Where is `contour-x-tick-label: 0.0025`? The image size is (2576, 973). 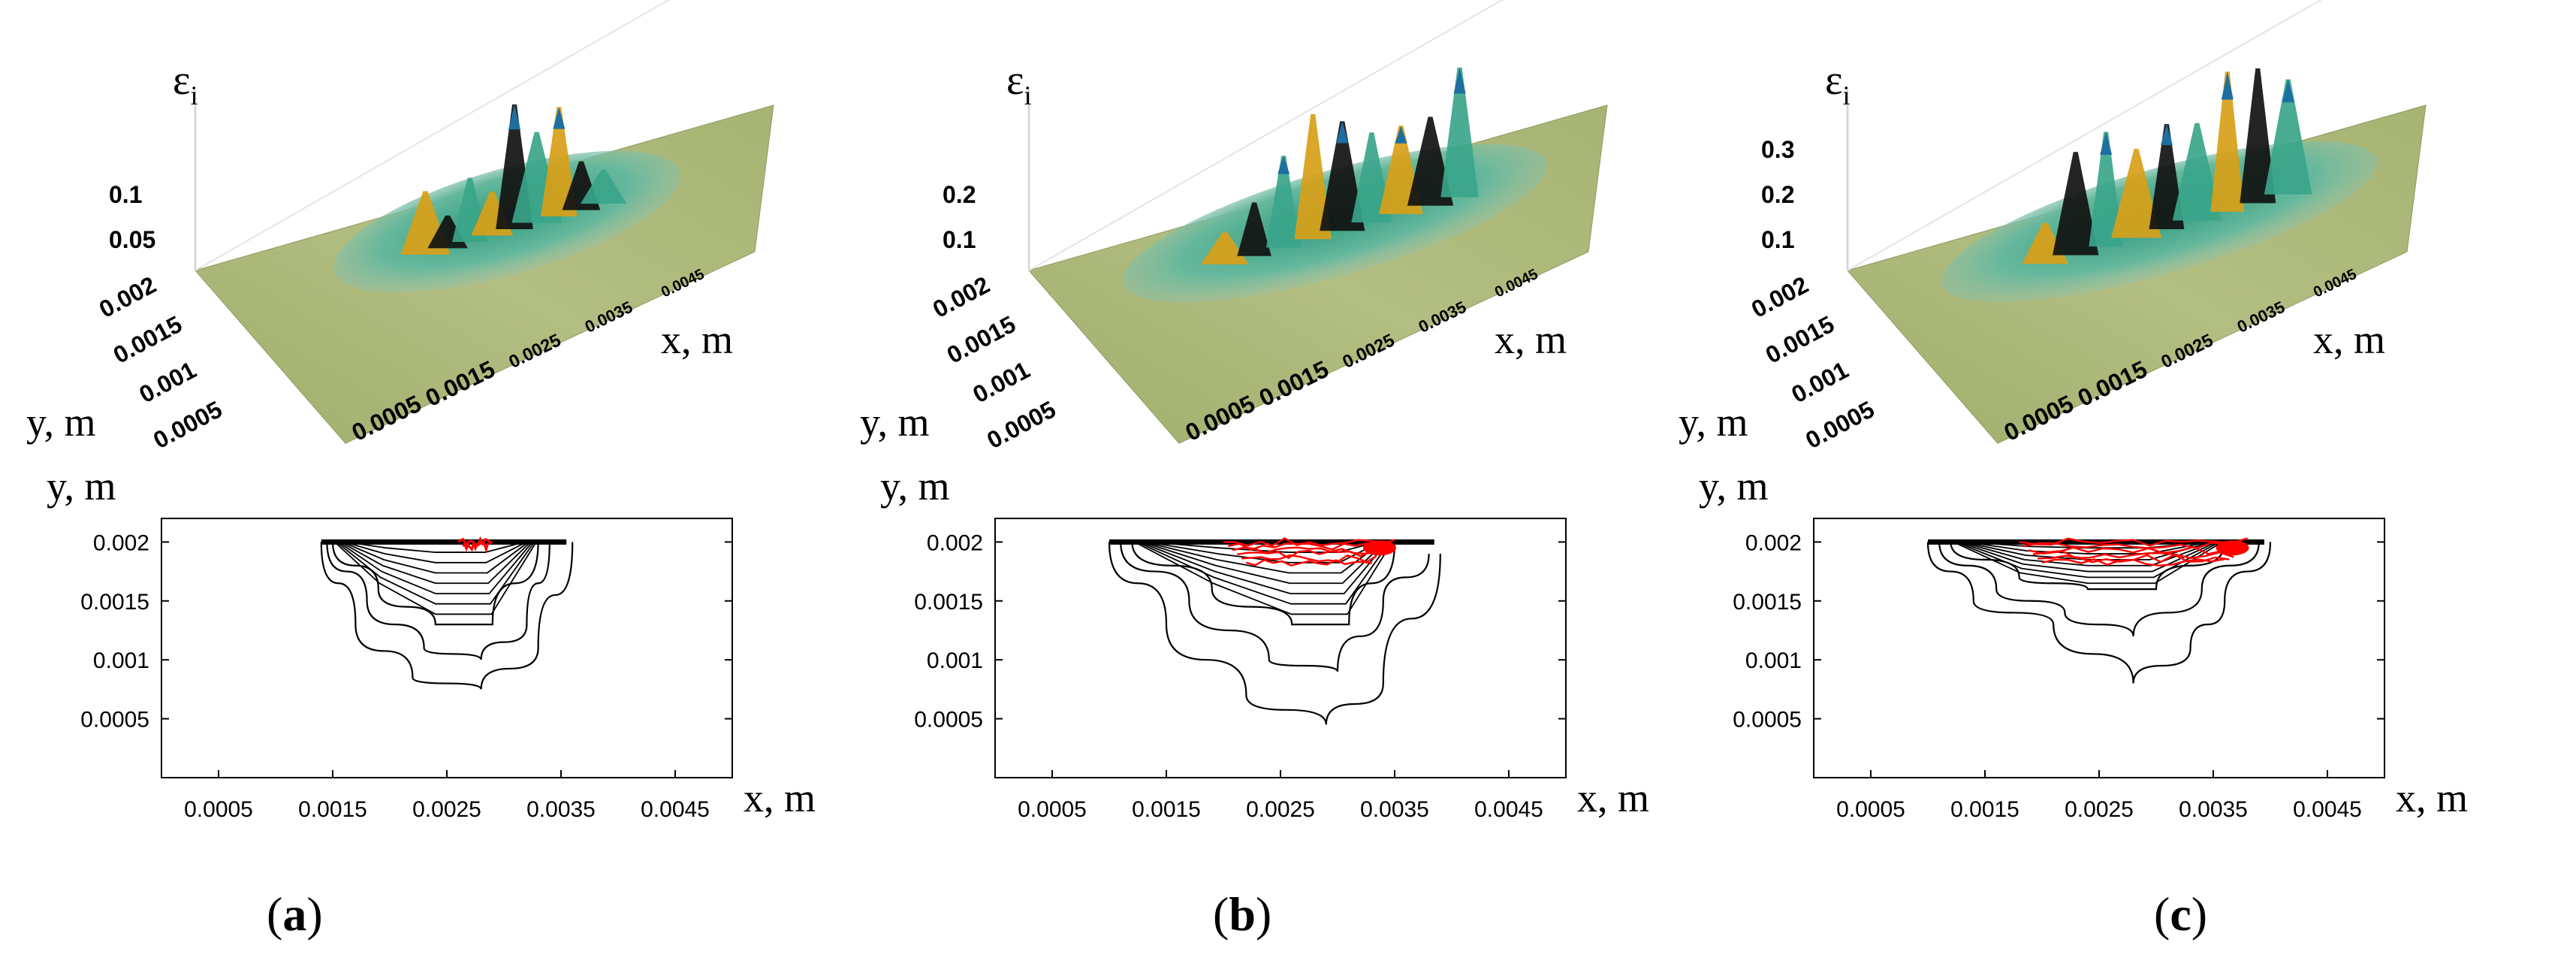
contour-x-tick-label: 0.0025 is located at coordinates (1280, 809).